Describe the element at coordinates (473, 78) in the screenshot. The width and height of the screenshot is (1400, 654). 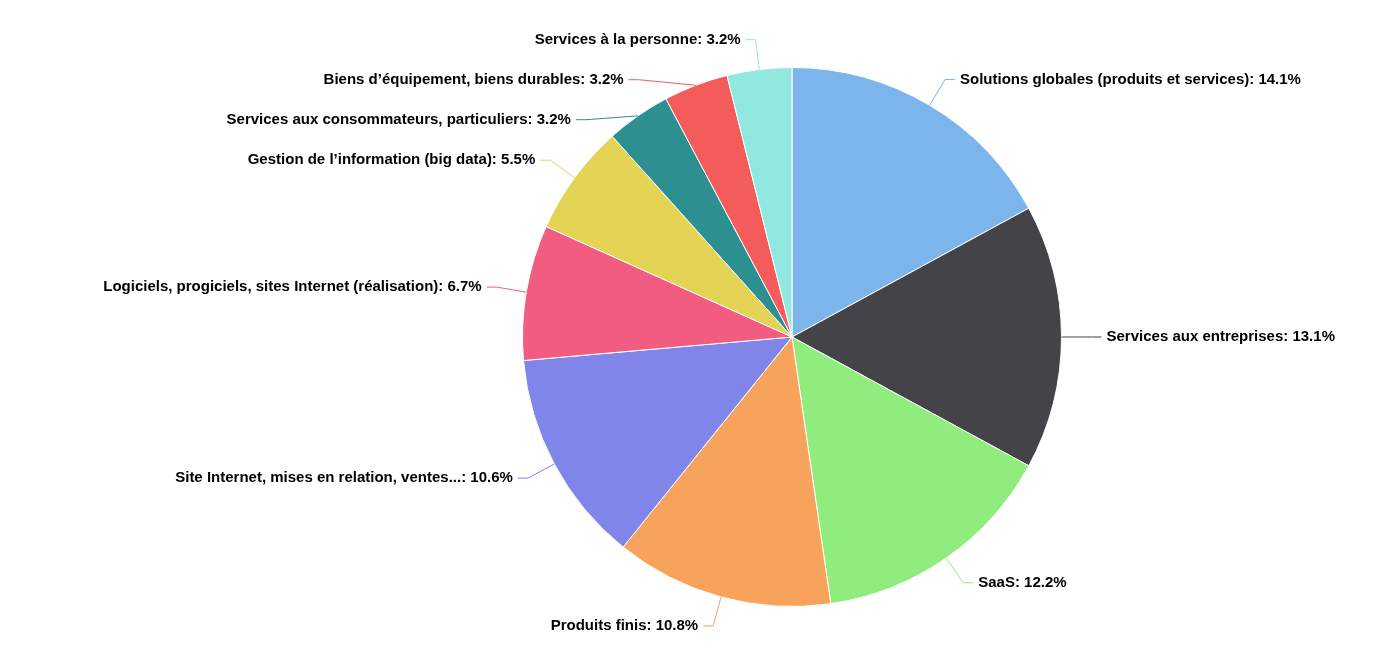
I see `slice-label: Biens d’équipement, biens durables: 3.2%` at that location.